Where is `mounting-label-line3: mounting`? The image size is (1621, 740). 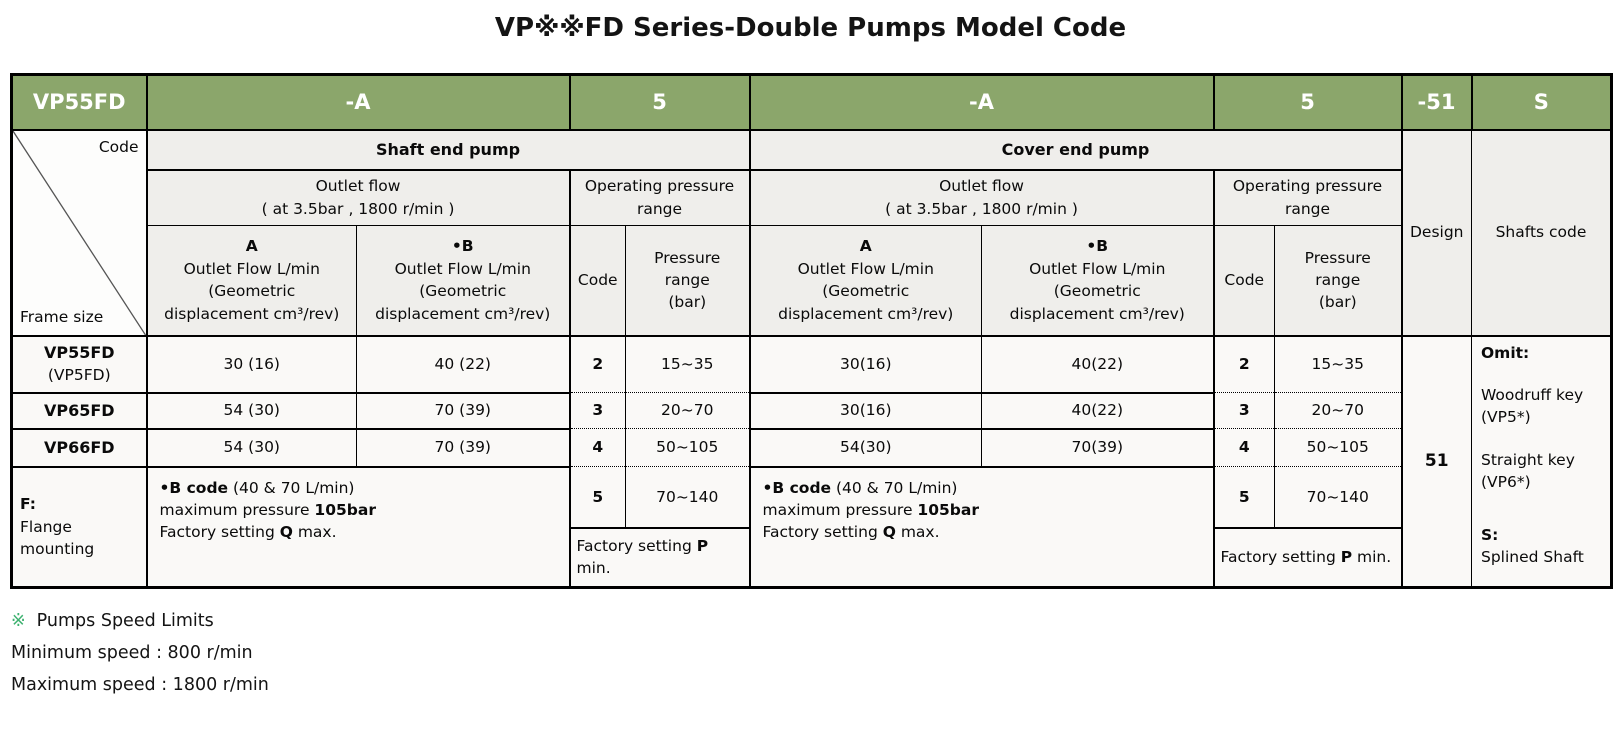 mounting-label-line3: mounting is located at coordinates (57, 548).